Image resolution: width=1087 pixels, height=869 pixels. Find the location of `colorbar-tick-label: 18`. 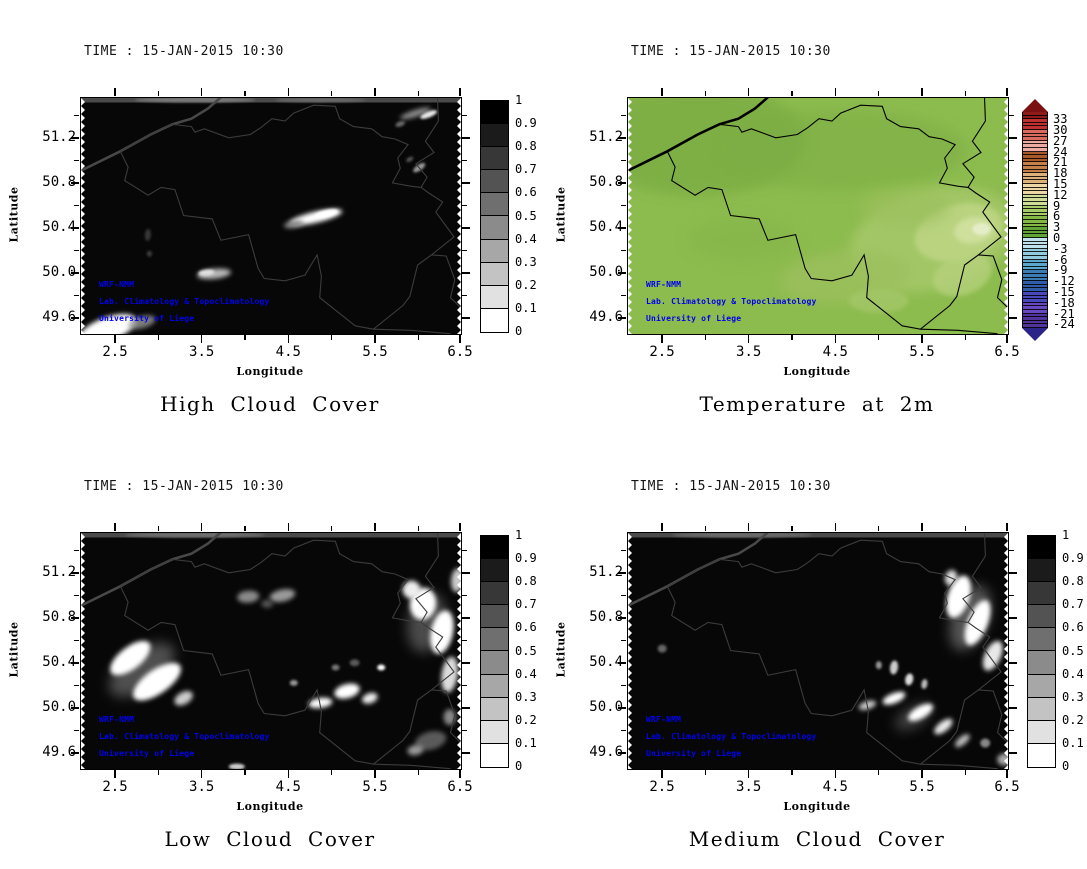

colorbar-tick-label: 18 is located at coordinates (1060, 173).